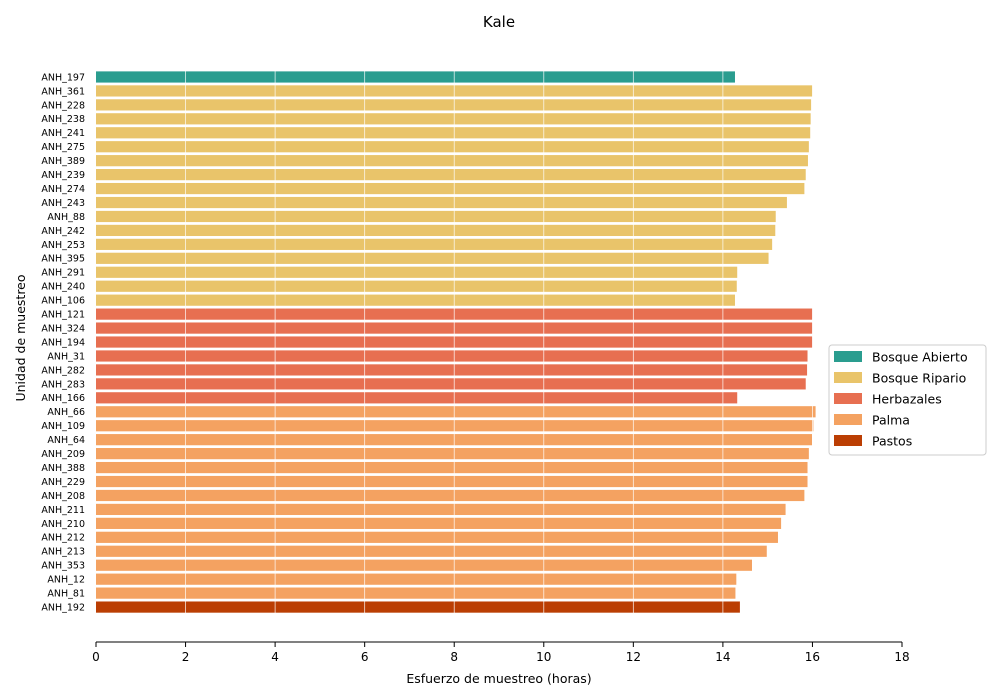 This screenshot has width=1000, height=700. I want to click on legend-label: Pastos, so click(892, 441).